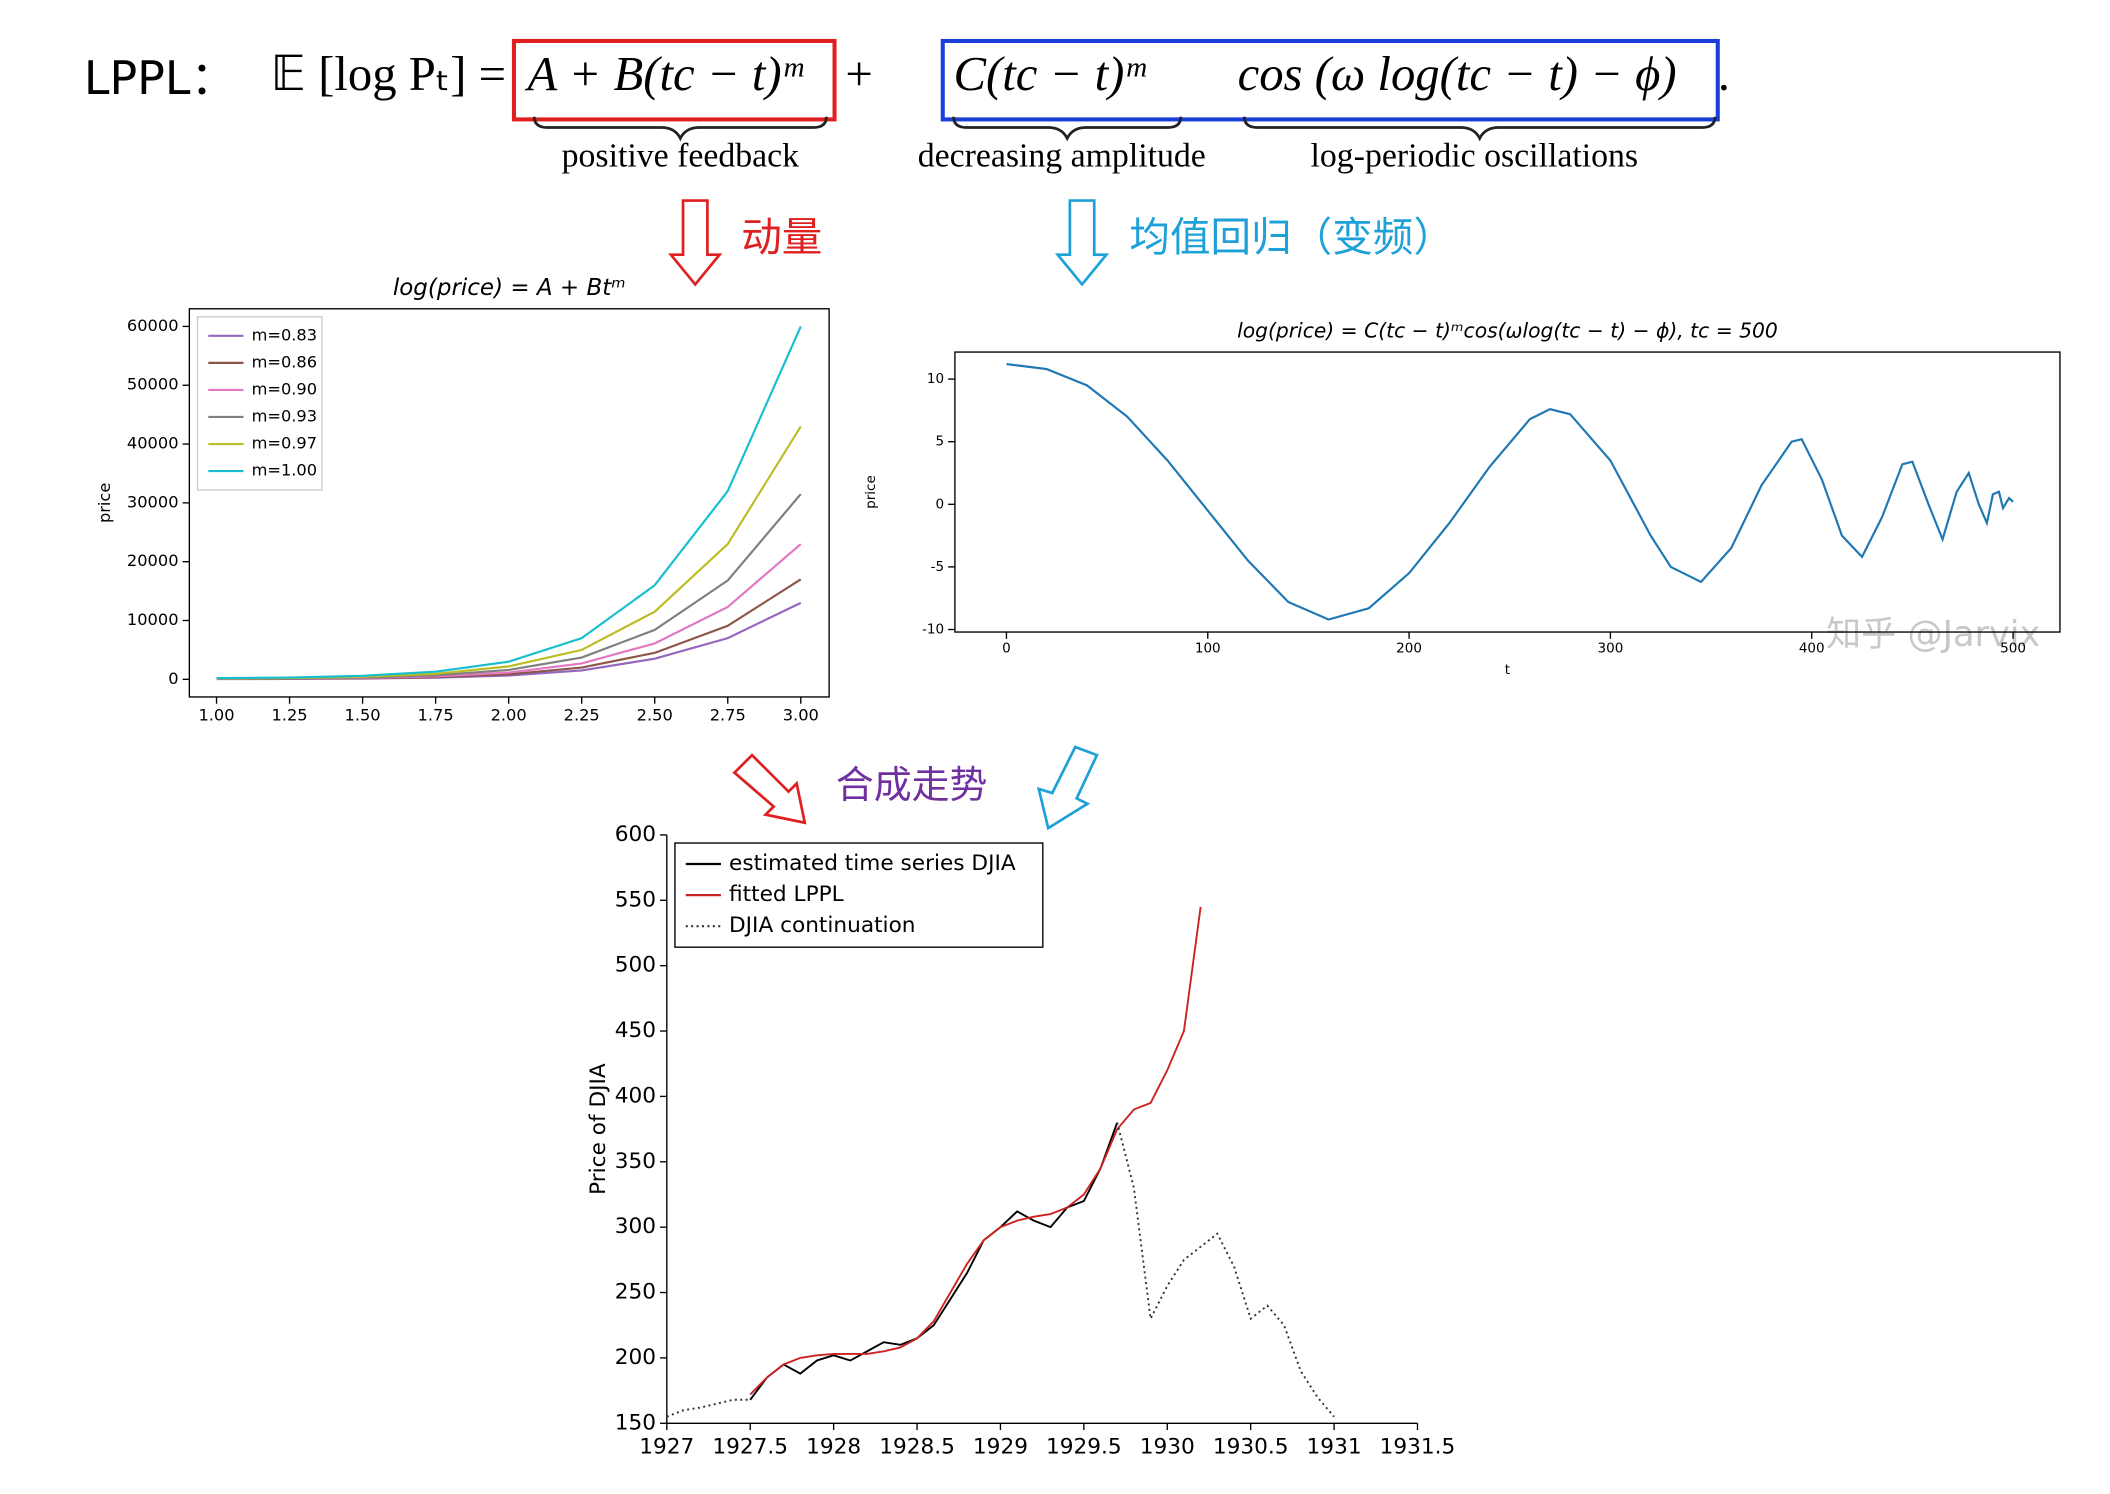  What do you see at coordinates (635, 899) in the screenshot?
I see `y-tick-label: 550` at bounding box center [635, 899].